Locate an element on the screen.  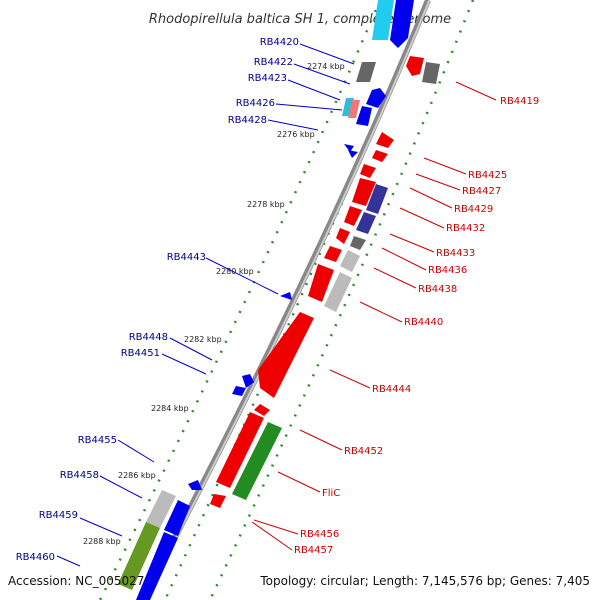
gene-red-RB4456 is located at coordinates (218, 501).